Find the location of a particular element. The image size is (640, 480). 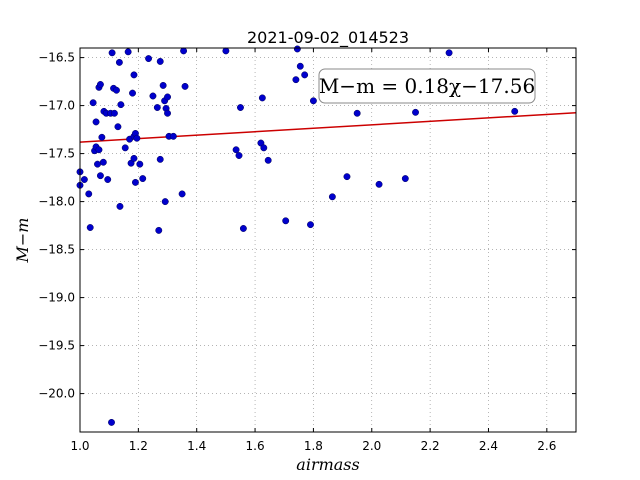

y-tick-label: −17.5 is located at coordinates (56, 154).